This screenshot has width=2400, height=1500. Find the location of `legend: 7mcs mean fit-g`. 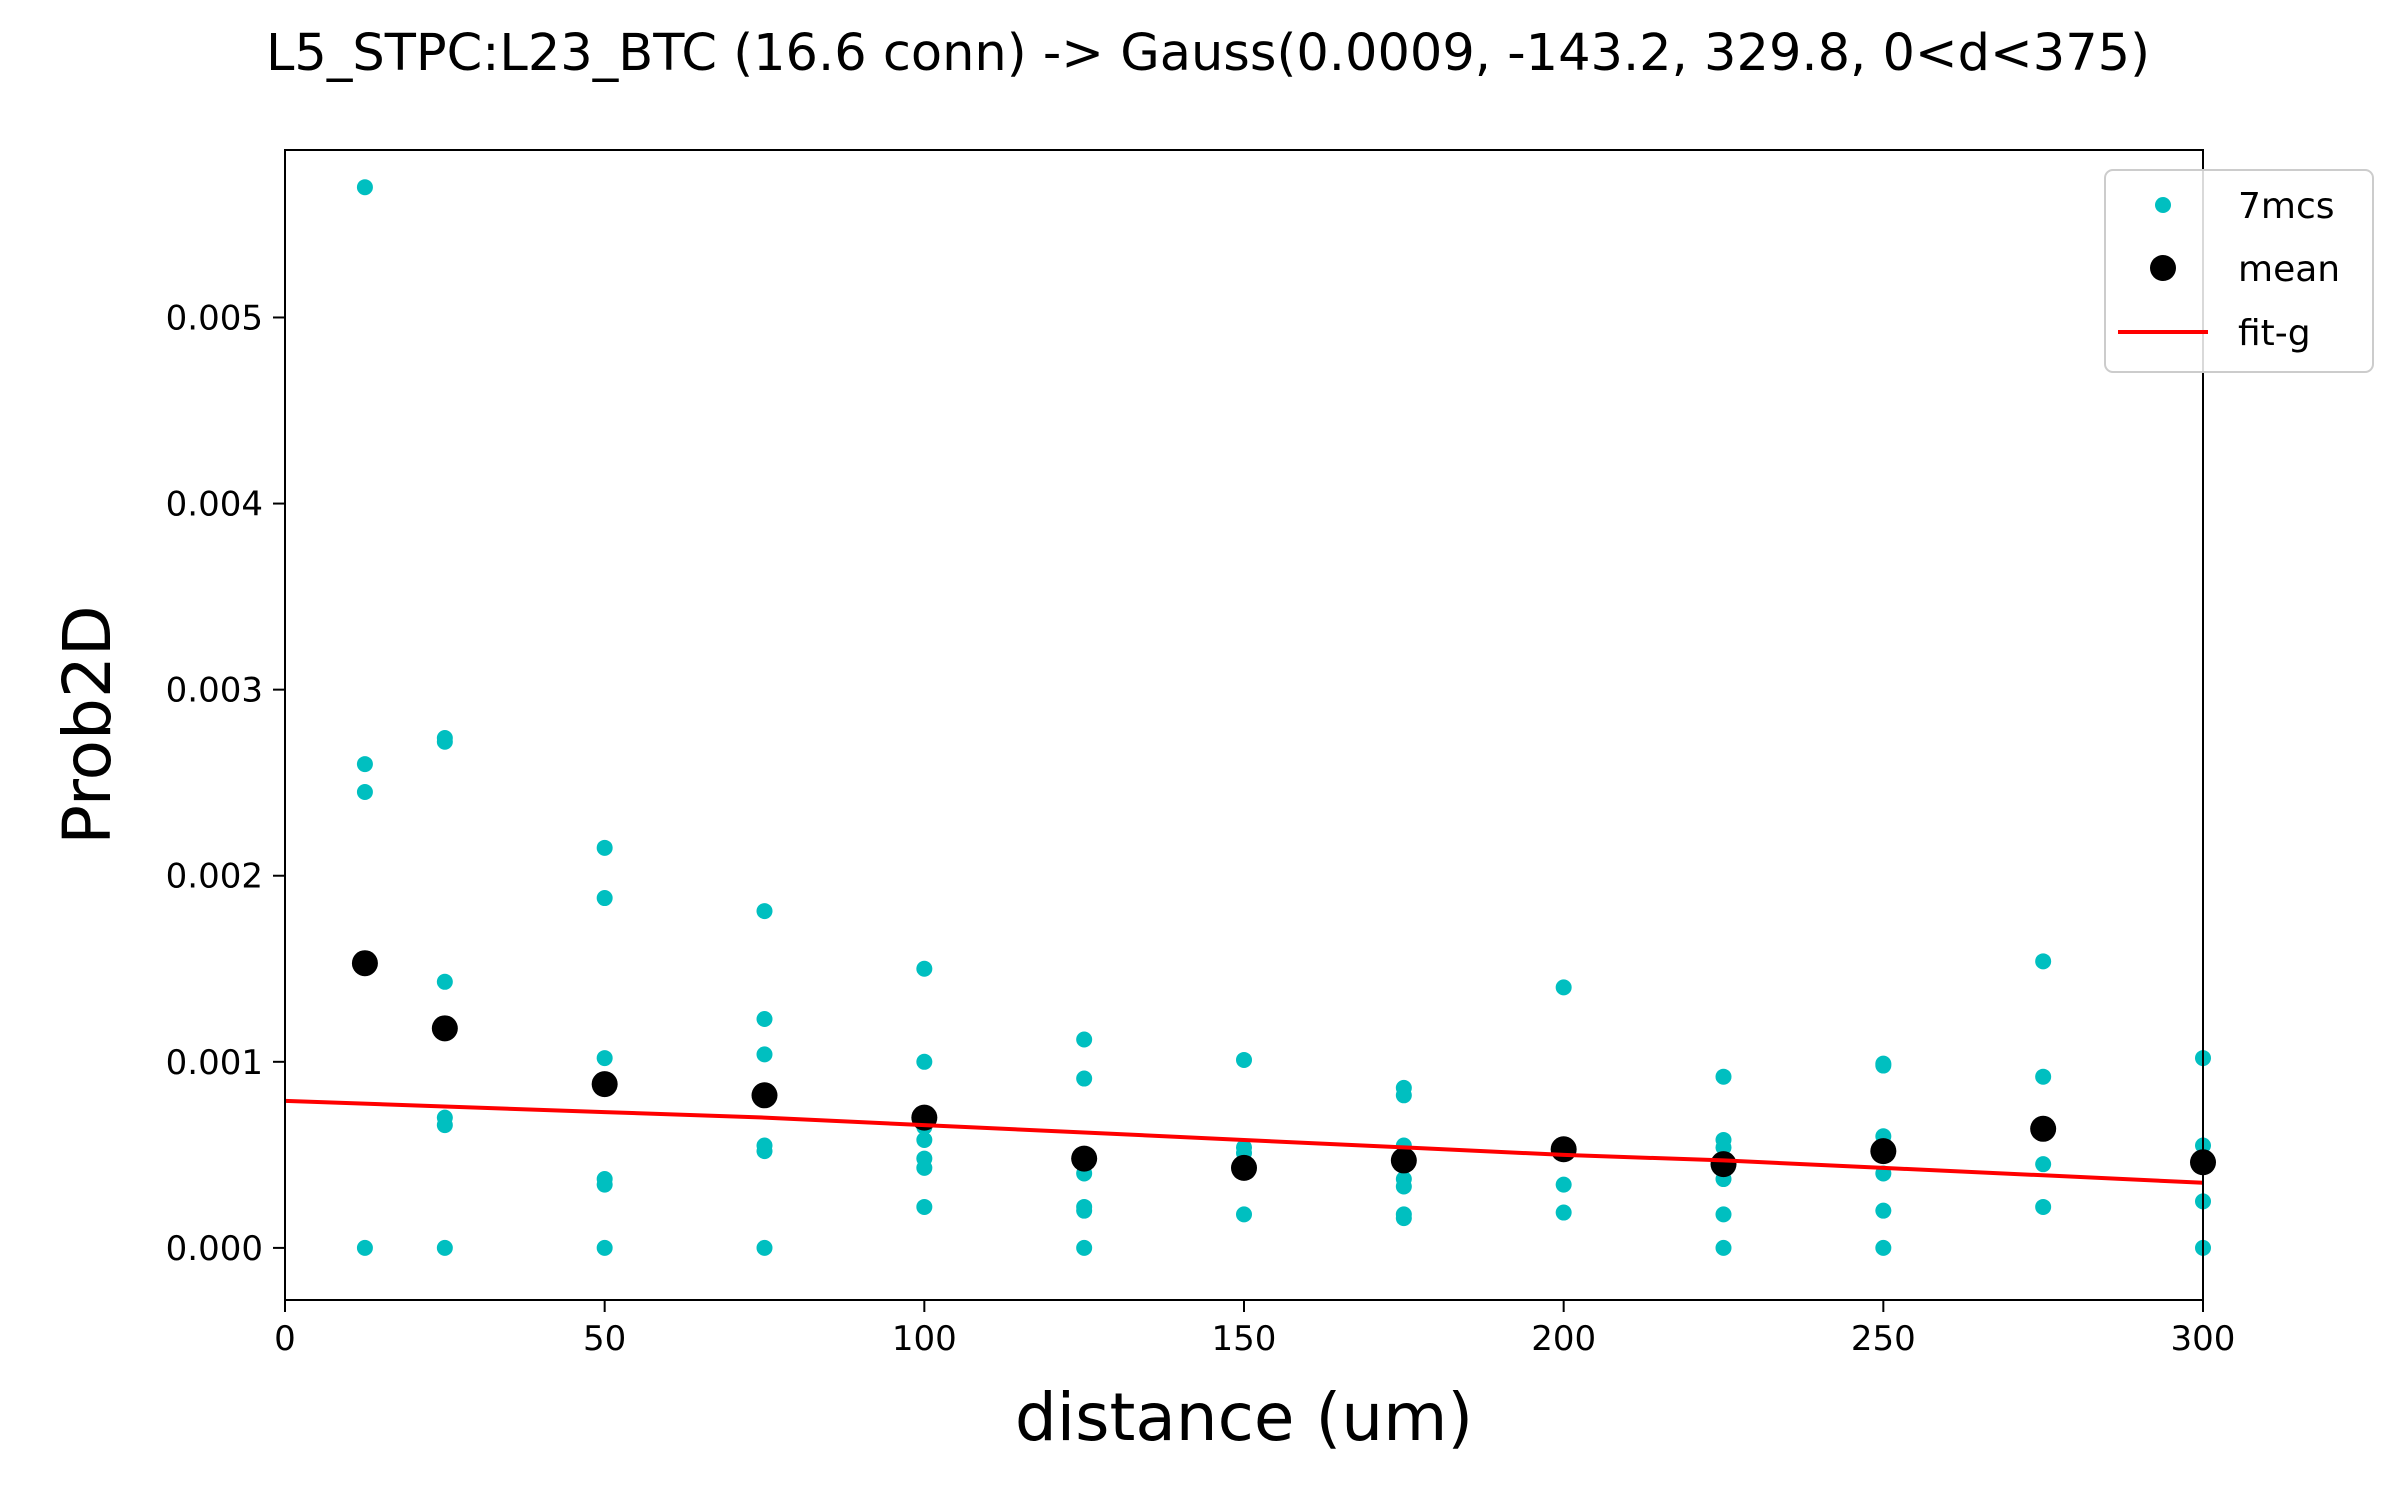

legend: 7mcs mean fit-g is located at coordinates (2239, 271).